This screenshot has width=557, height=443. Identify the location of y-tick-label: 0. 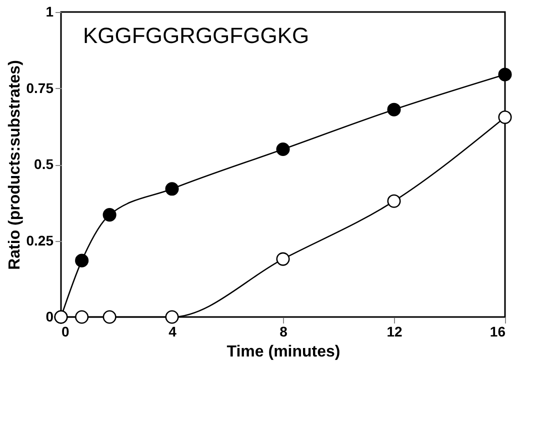
(50, 316).